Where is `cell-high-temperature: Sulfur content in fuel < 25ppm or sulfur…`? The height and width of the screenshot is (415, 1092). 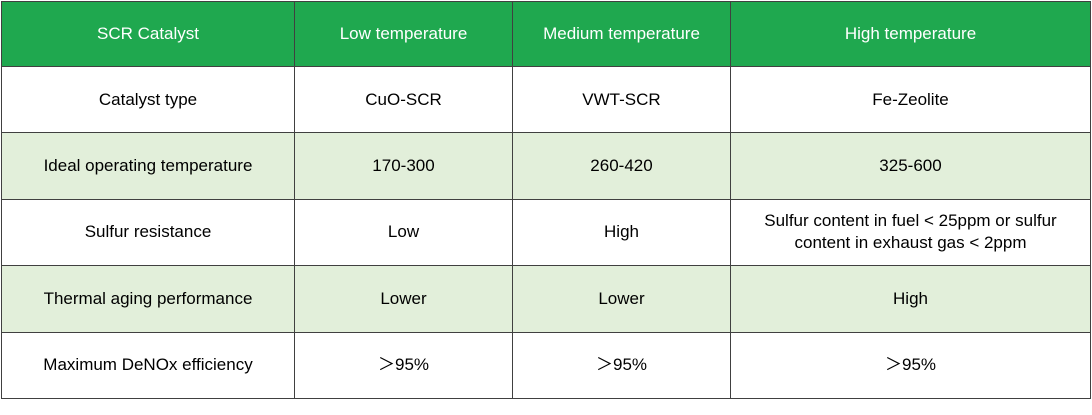
cell-high-temperature: Sulfur content in fuel < 25ppm or sulfur… is located at coordinates (910, 232).